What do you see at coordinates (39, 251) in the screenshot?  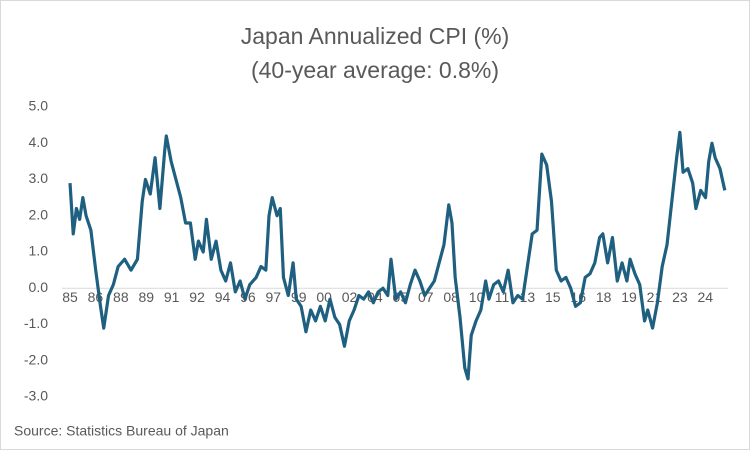 I see `y-tick-label: 1.0` at bounding box center [39, 251].